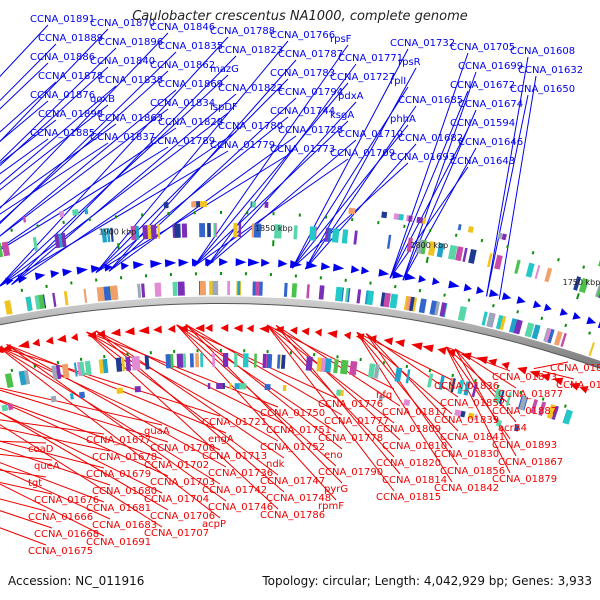 This screenshot has width=600, height=600. Describe the element at coordinates (214, 524) in the screenshot. I see `reverse-gene-label: acpP` at that location.